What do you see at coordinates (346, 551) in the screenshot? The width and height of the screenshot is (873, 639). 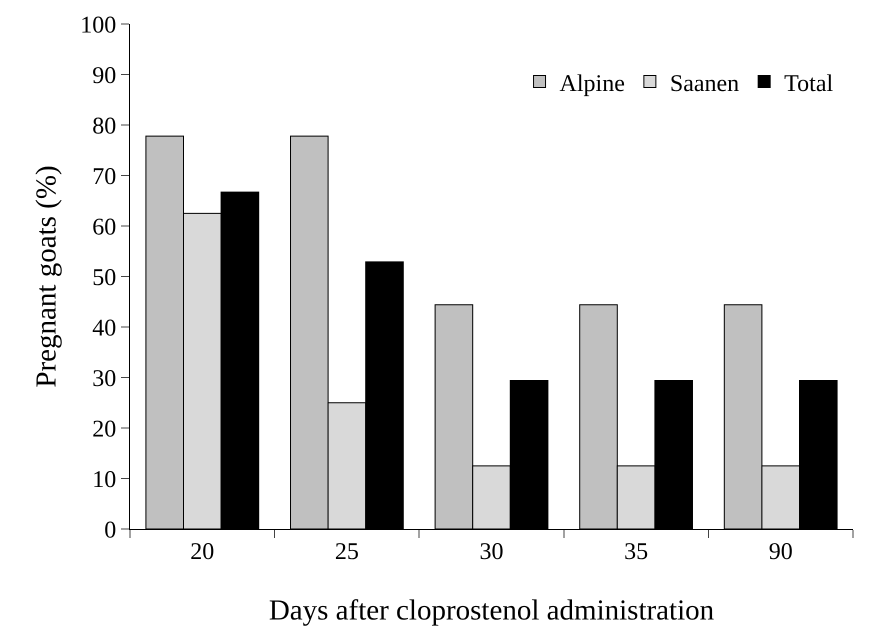 I see `x-tick-label: 25` at bounding box center [346, 551].